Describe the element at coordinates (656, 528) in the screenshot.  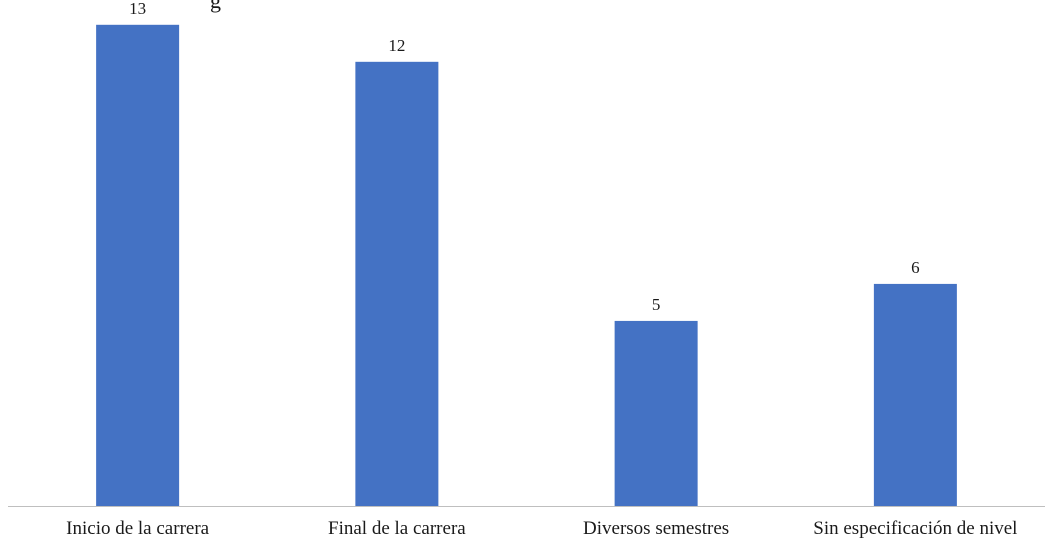
I see `x-tick-label: Diversos semestres` at that location.